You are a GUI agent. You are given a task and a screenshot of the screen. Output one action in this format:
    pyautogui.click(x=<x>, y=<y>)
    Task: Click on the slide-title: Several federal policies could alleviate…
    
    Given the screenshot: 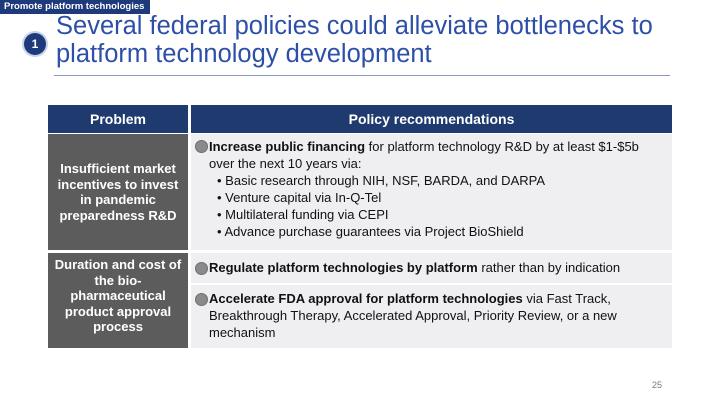 What is the action you would take?
    pyautogui.click(x=354, y=40)
    